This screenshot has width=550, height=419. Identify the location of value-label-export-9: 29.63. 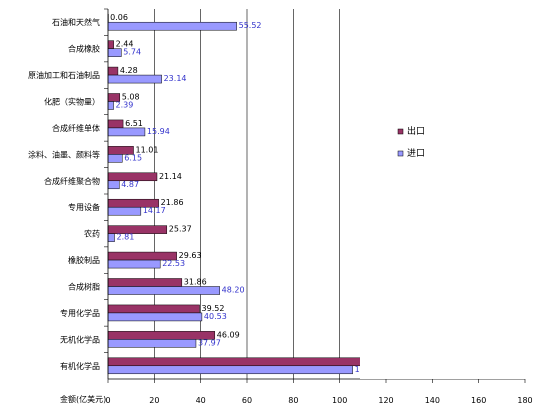
(190, 255).